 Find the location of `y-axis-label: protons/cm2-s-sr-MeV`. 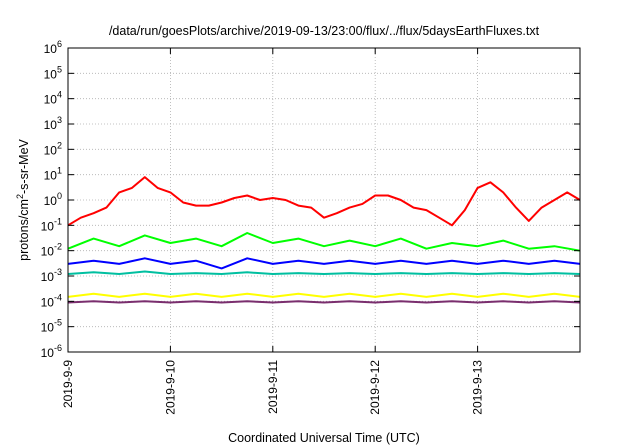

y-axis-label: protons/cm2-s-sr-MeV is located at coordinates (23, 199).